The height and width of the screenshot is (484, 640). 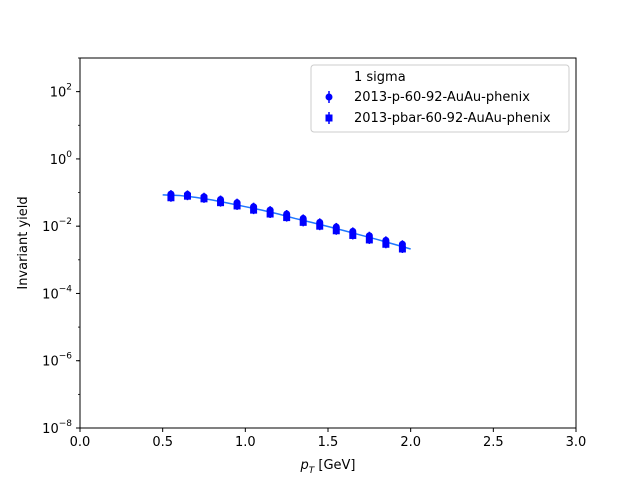 I want to click on y-tick-exponent: −2, so click(x=65, y=222).